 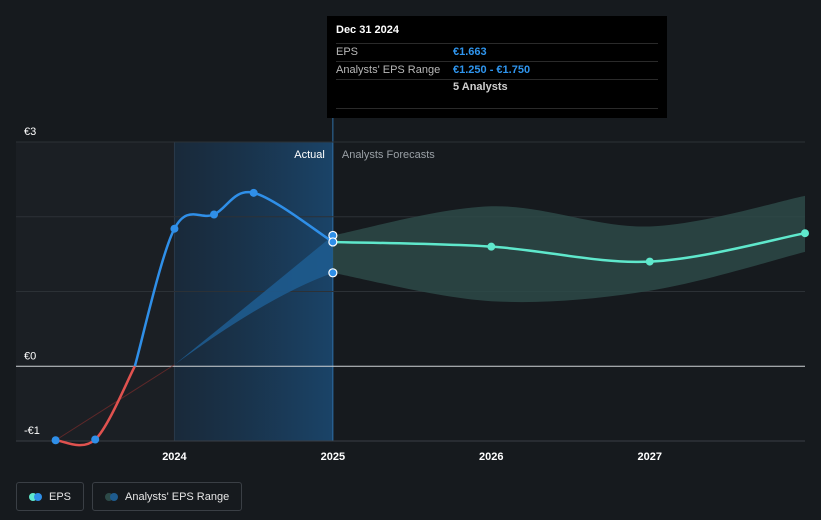 I want to click on tooltip-date: Dec 31 2024, so click(x=367, y=30).